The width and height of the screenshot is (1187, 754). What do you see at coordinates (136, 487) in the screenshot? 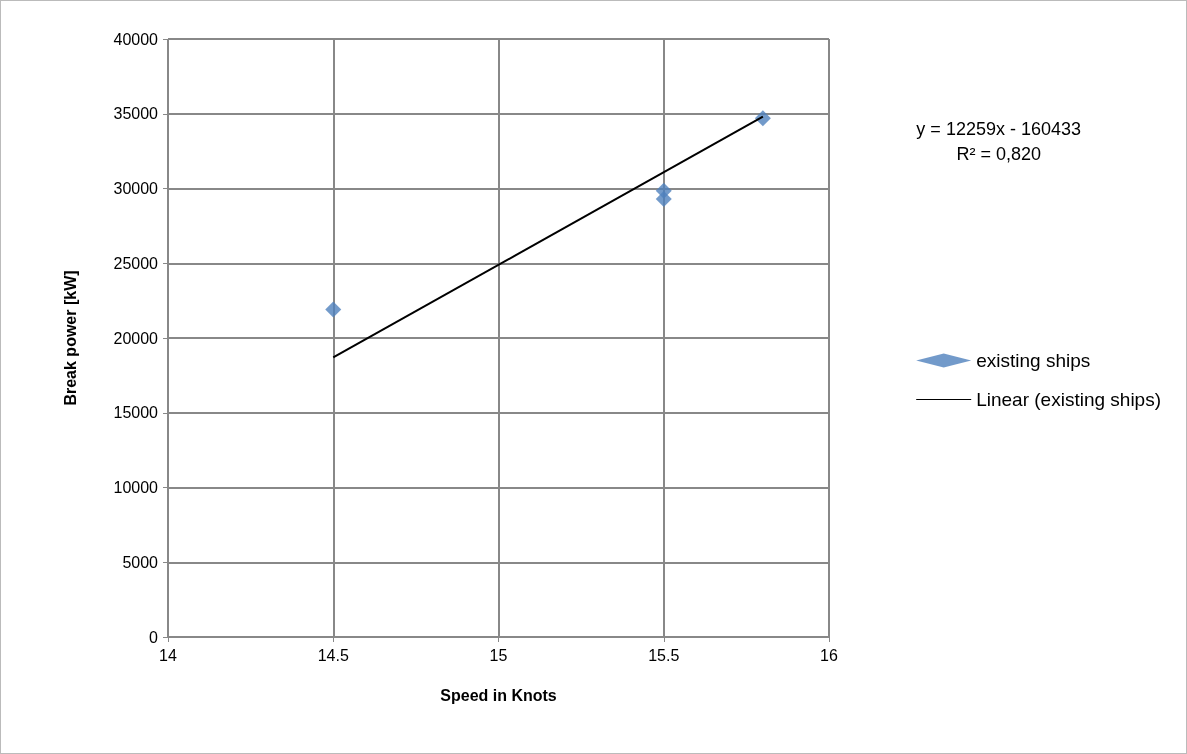
I see `y-tick-label: 10000` at bounding box center [136, 487].